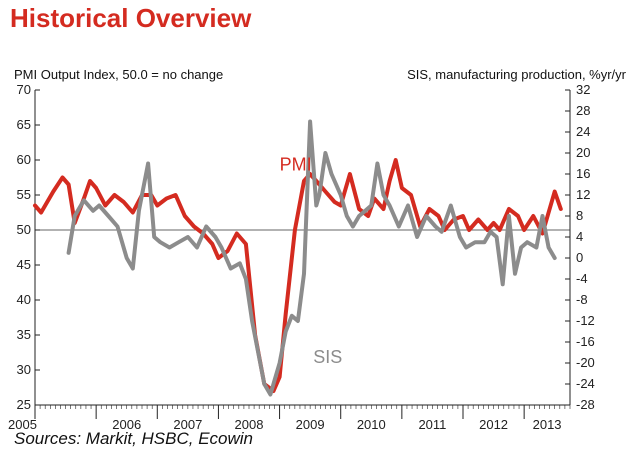 Image resolution: width=640 pixels, height=471 pixels. Describe the element at coordinates (583, 152) in the screenshot. I see `right-tick-label: 20` at that location.